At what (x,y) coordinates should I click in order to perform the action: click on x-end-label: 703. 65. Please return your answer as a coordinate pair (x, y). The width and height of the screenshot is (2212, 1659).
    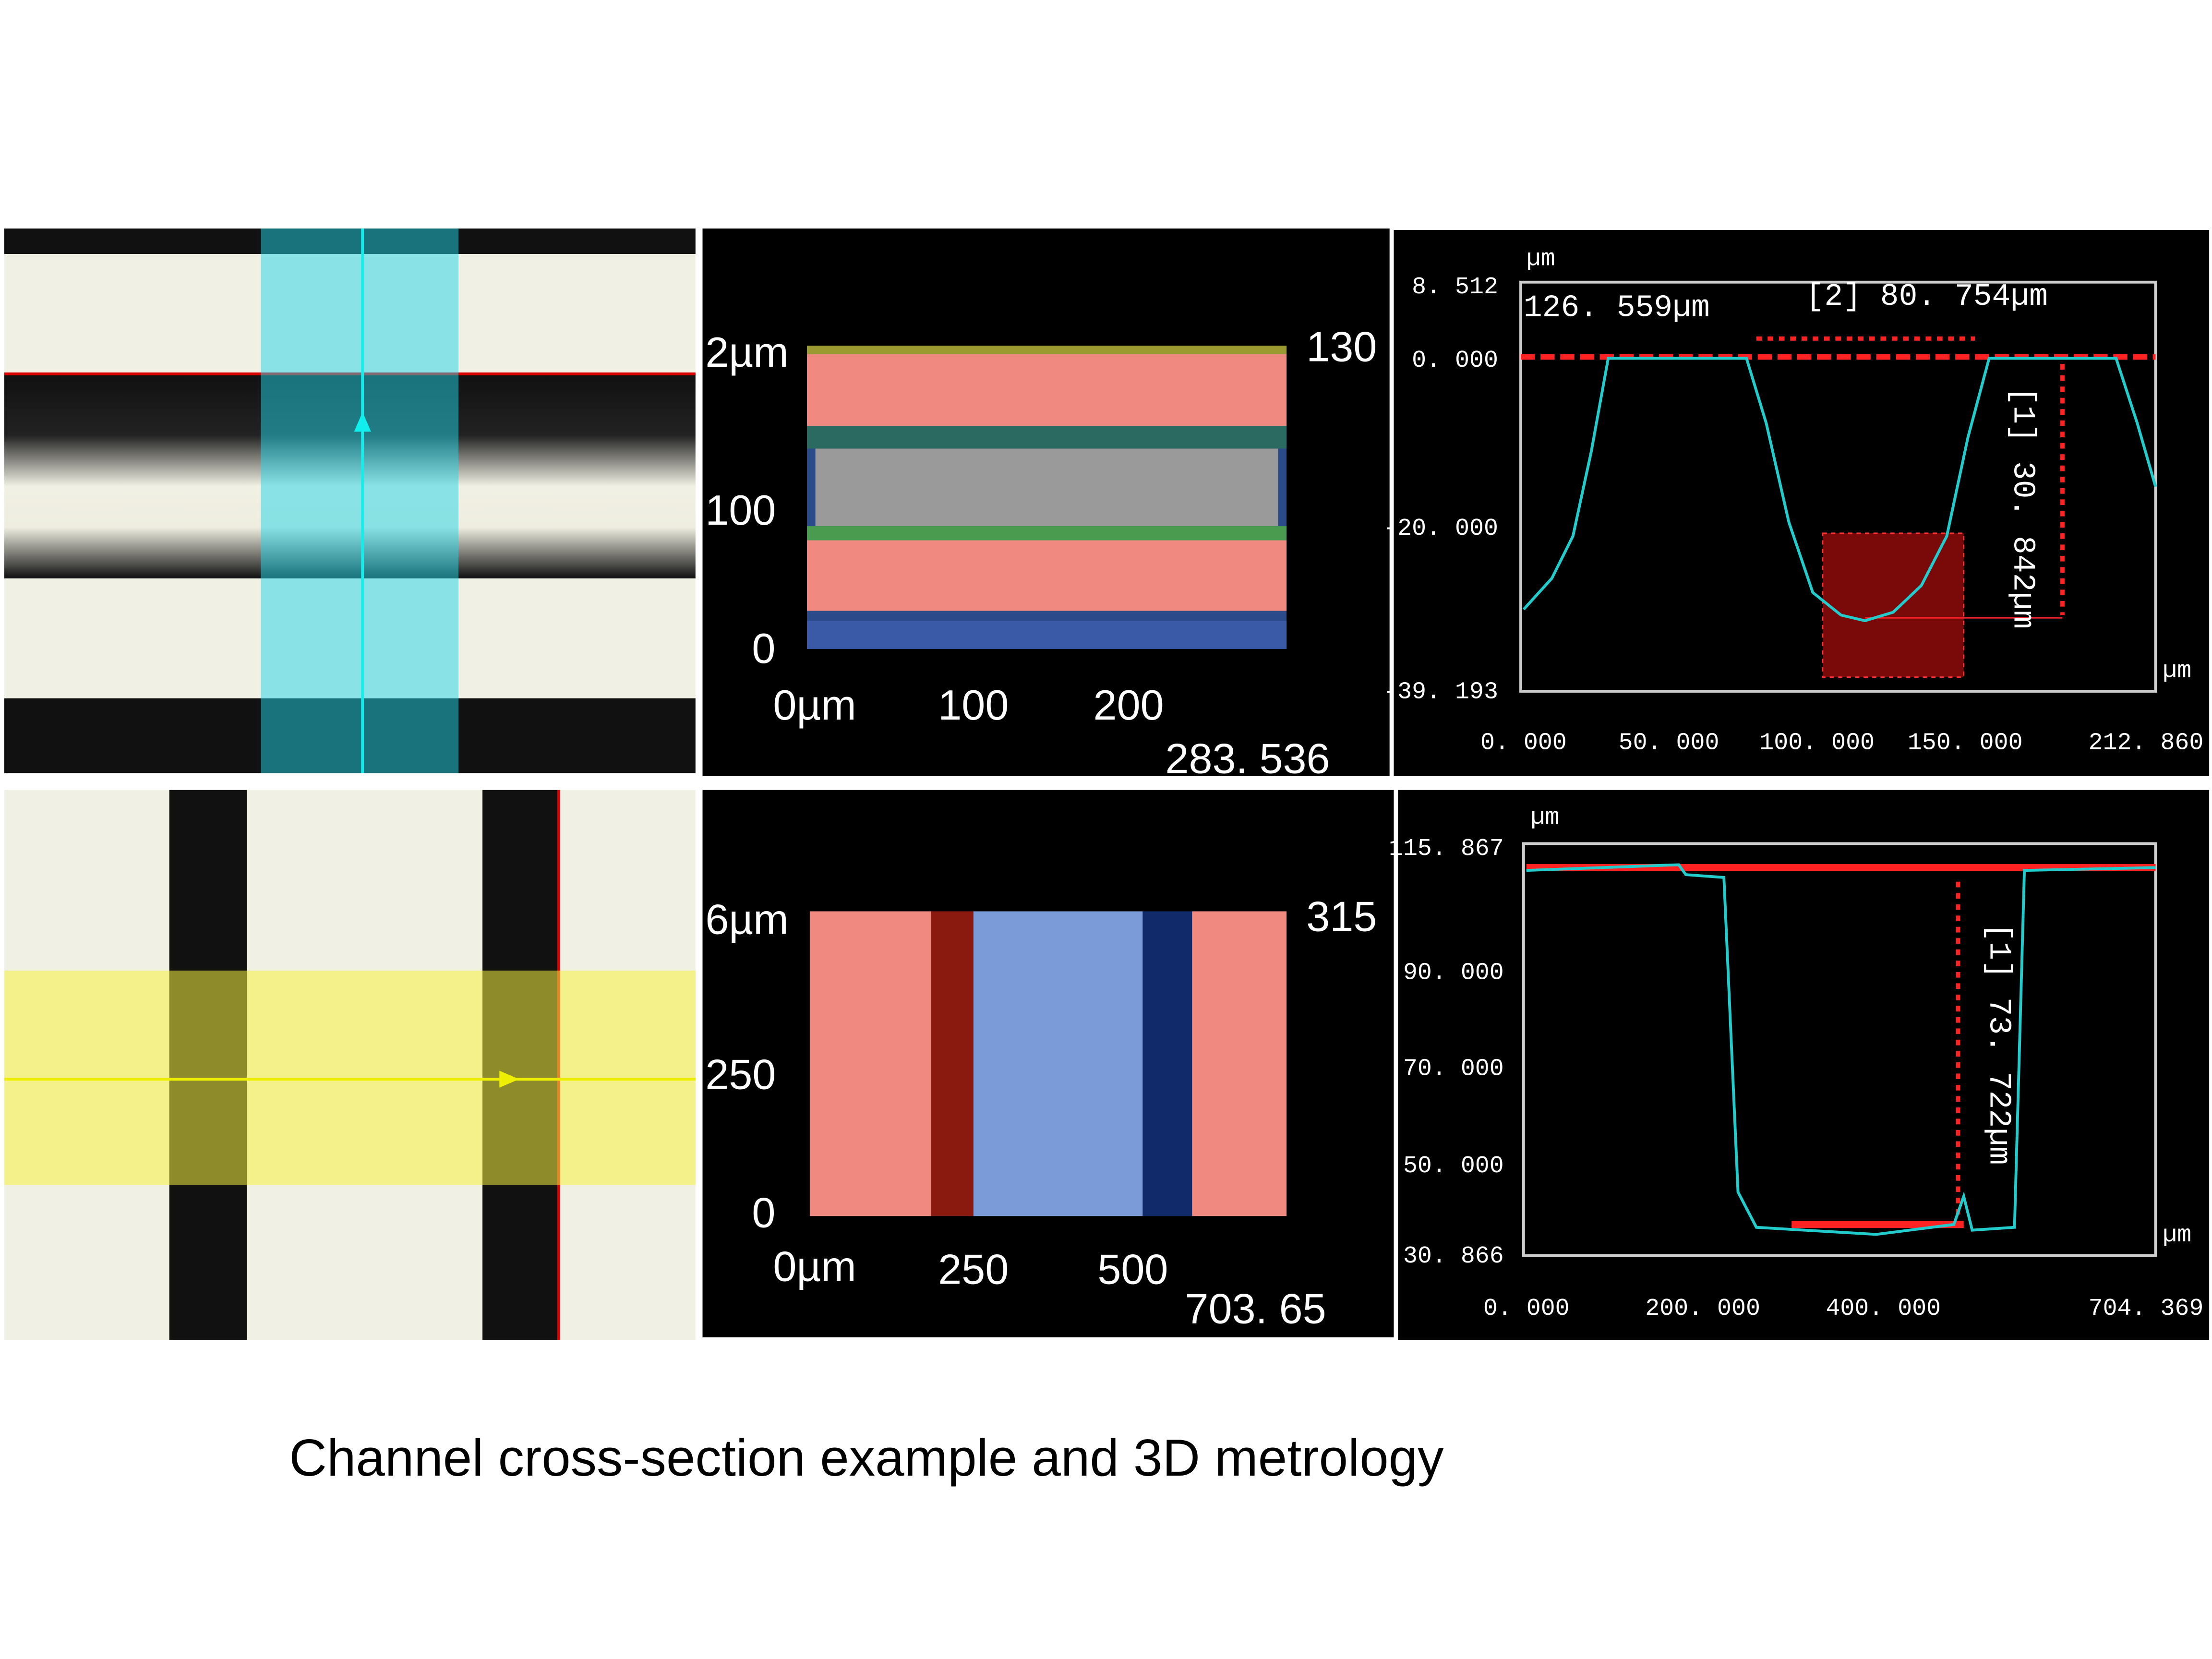
    Looking at the image, I should click on (1255, 1309).